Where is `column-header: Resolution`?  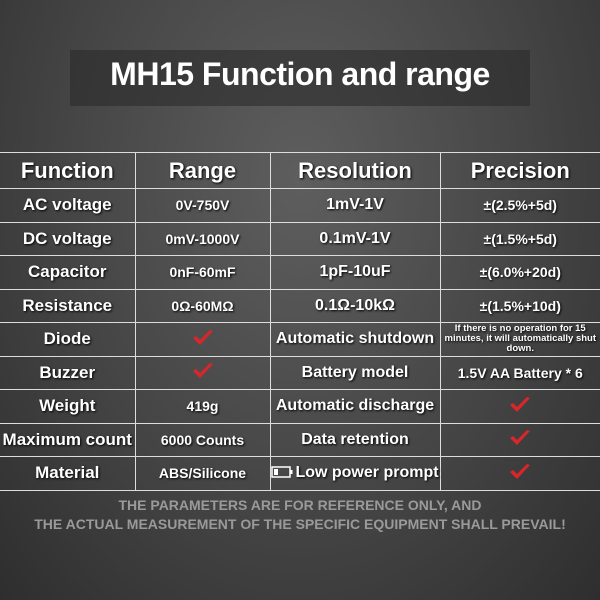 column-header: Resolution is located at coordinates (355, 170).